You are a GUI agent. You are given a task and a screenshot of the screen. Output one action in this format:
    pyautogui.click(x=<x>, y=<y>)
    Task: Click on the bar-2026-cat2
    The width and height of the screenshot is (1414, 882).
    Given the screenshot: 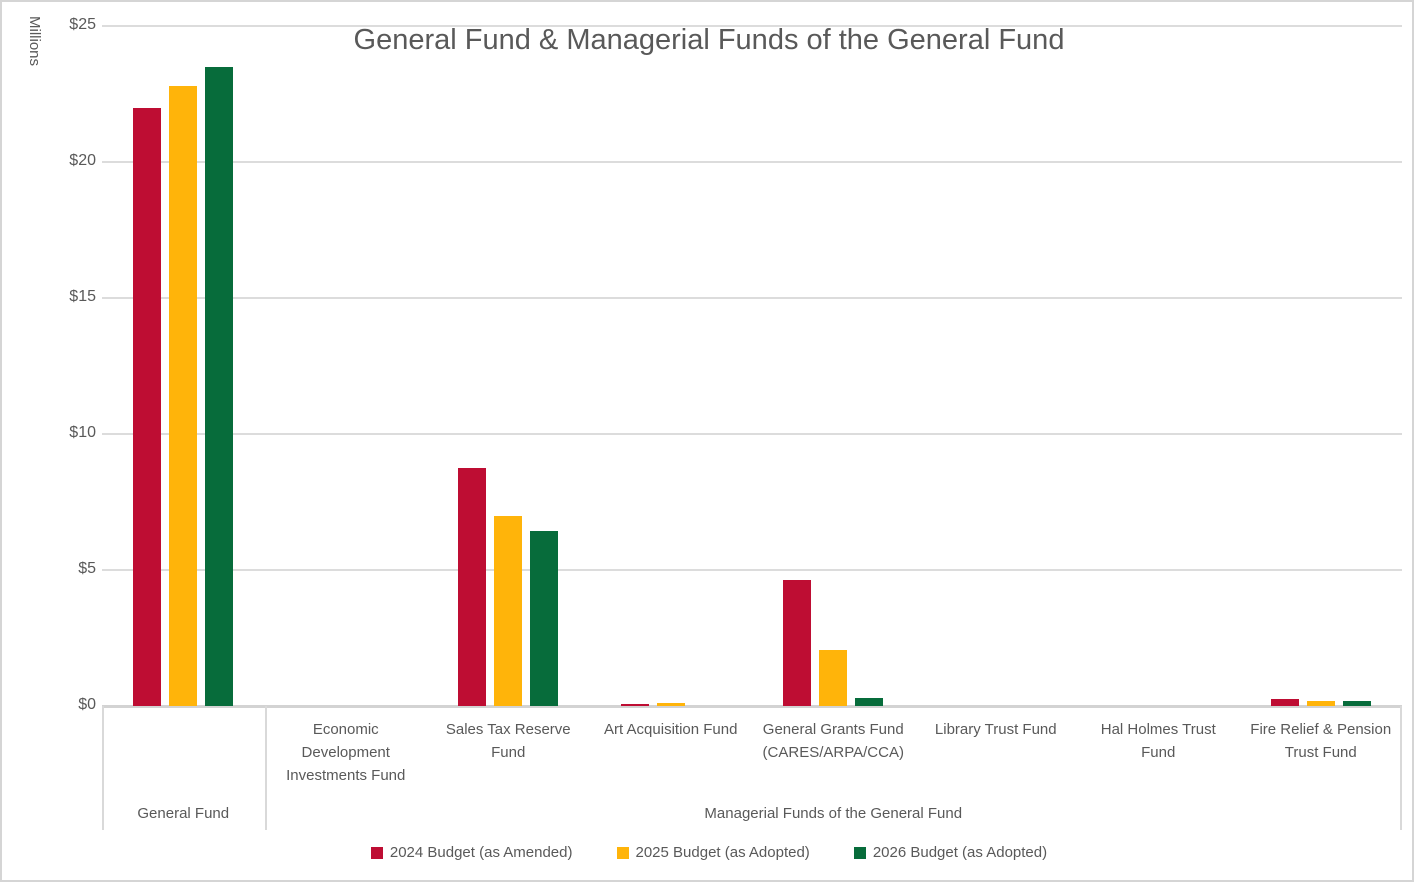 What is the action you would take?
    pyautogui.click(x=544, y=618)
    